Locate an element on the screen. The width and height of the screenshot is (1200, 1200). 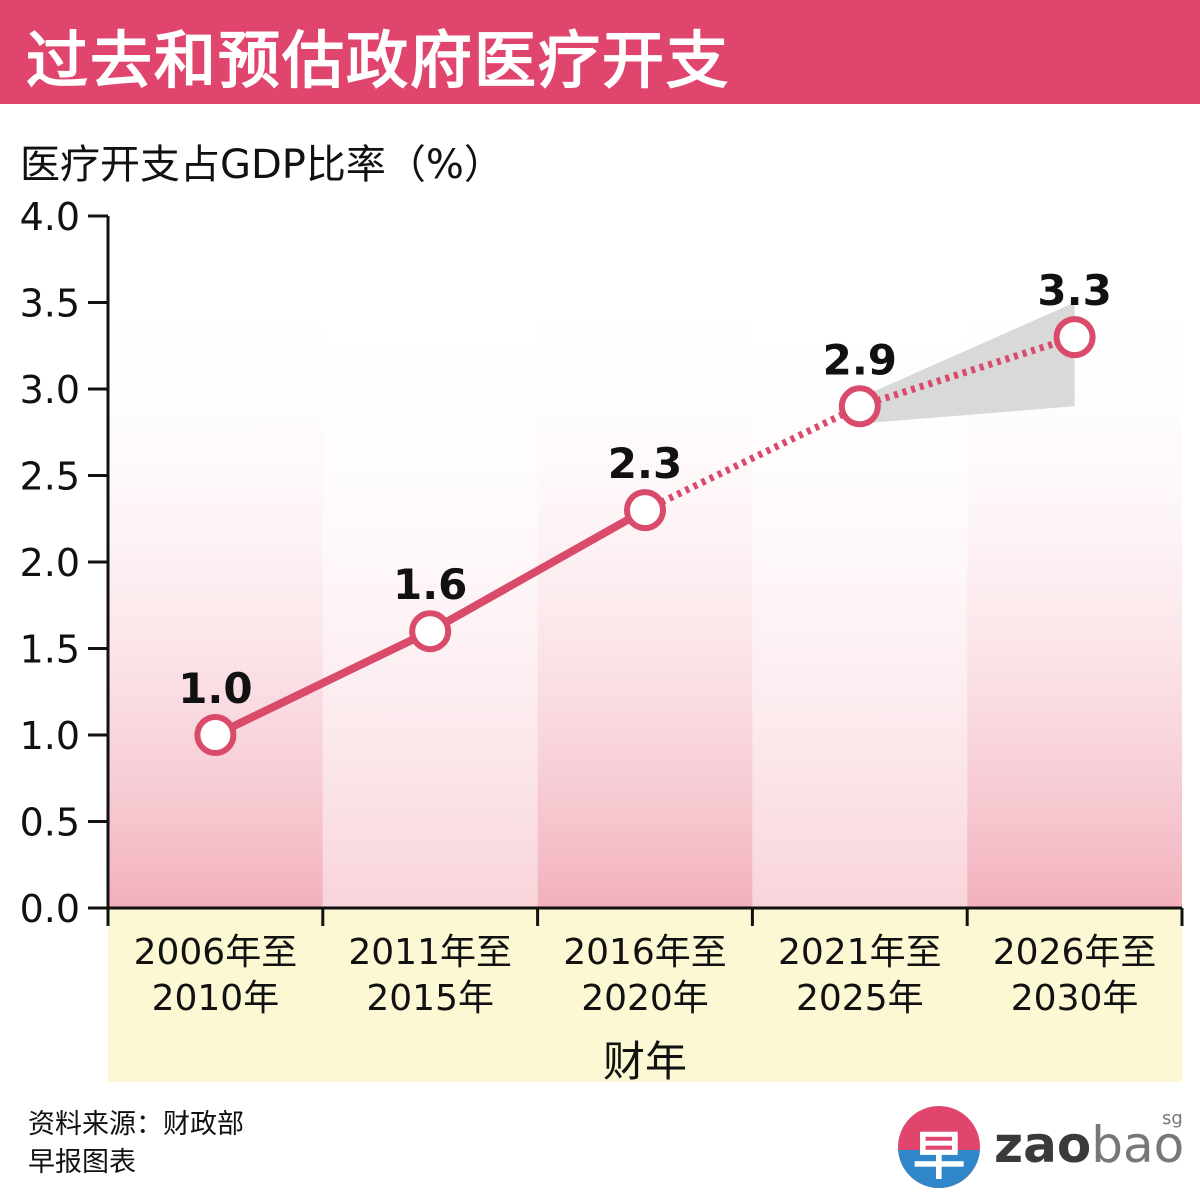
x-tick-label-3-1: 2025年 is located at coordinates (860, 998).